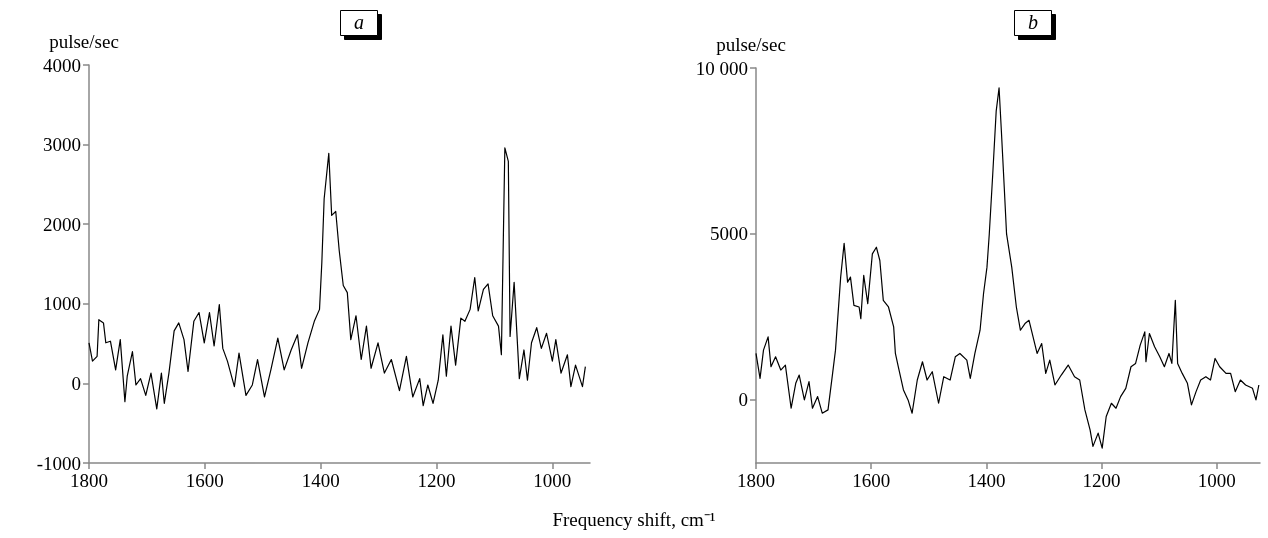  What do you see at coordinates (62, 304) in the screenshot?
I see `y-tick-label: 1000` at bounding box center [62, 304].